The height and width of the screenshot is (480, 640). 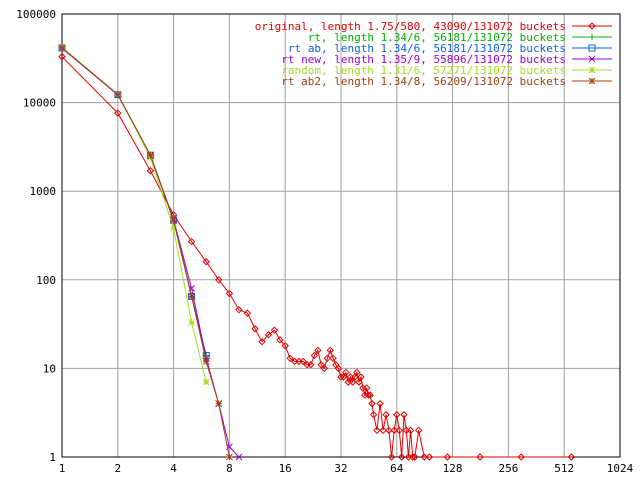 I want to click on y-tick-label: 10000, so click(x=39, y=103).